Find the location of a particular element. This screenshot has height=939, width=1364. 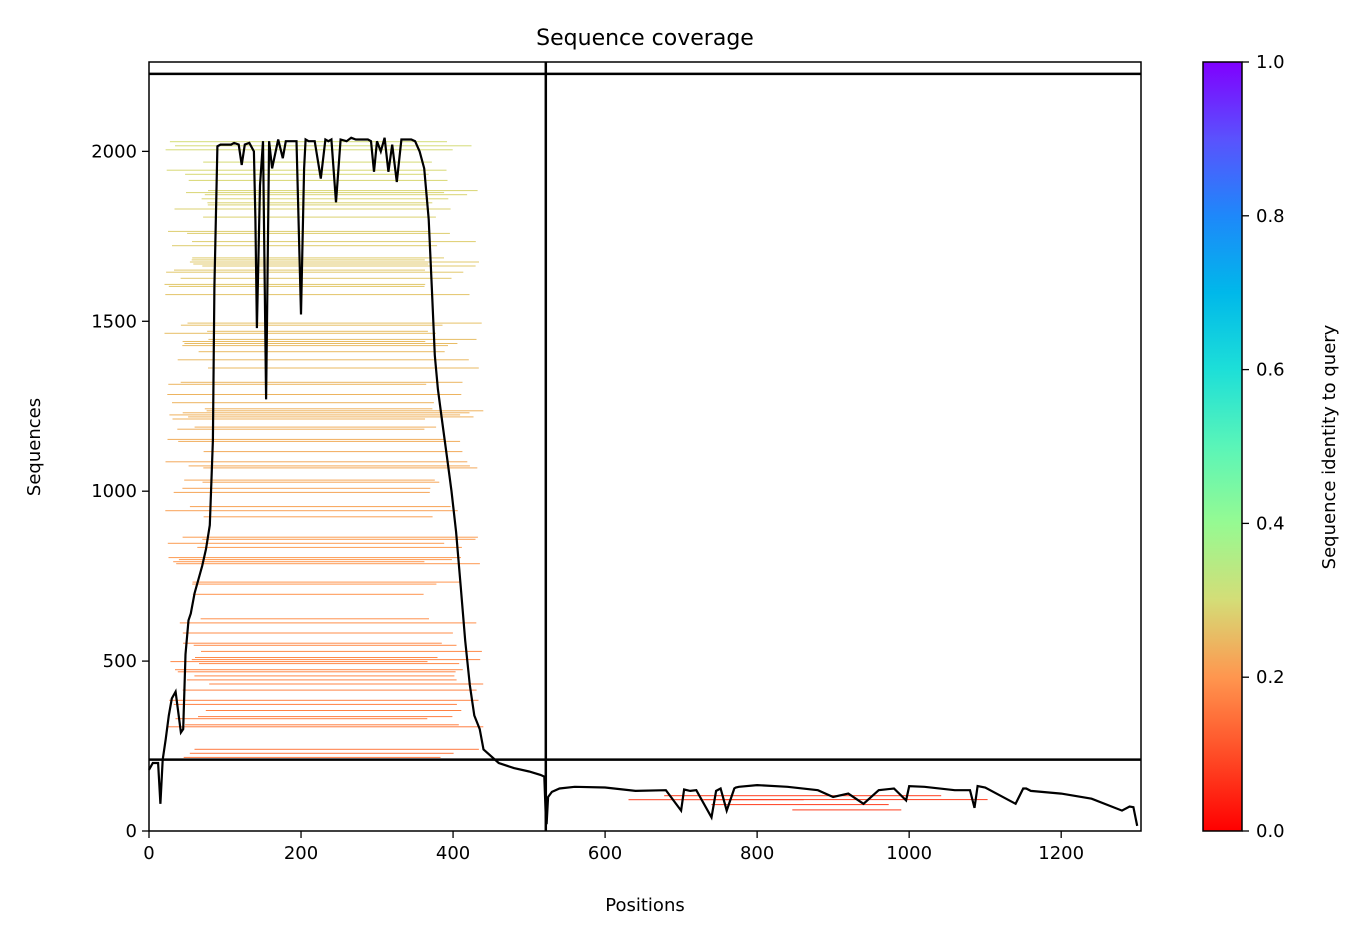

colorbar-tick-label: 0.2 is located at coordinates (1270, 677).